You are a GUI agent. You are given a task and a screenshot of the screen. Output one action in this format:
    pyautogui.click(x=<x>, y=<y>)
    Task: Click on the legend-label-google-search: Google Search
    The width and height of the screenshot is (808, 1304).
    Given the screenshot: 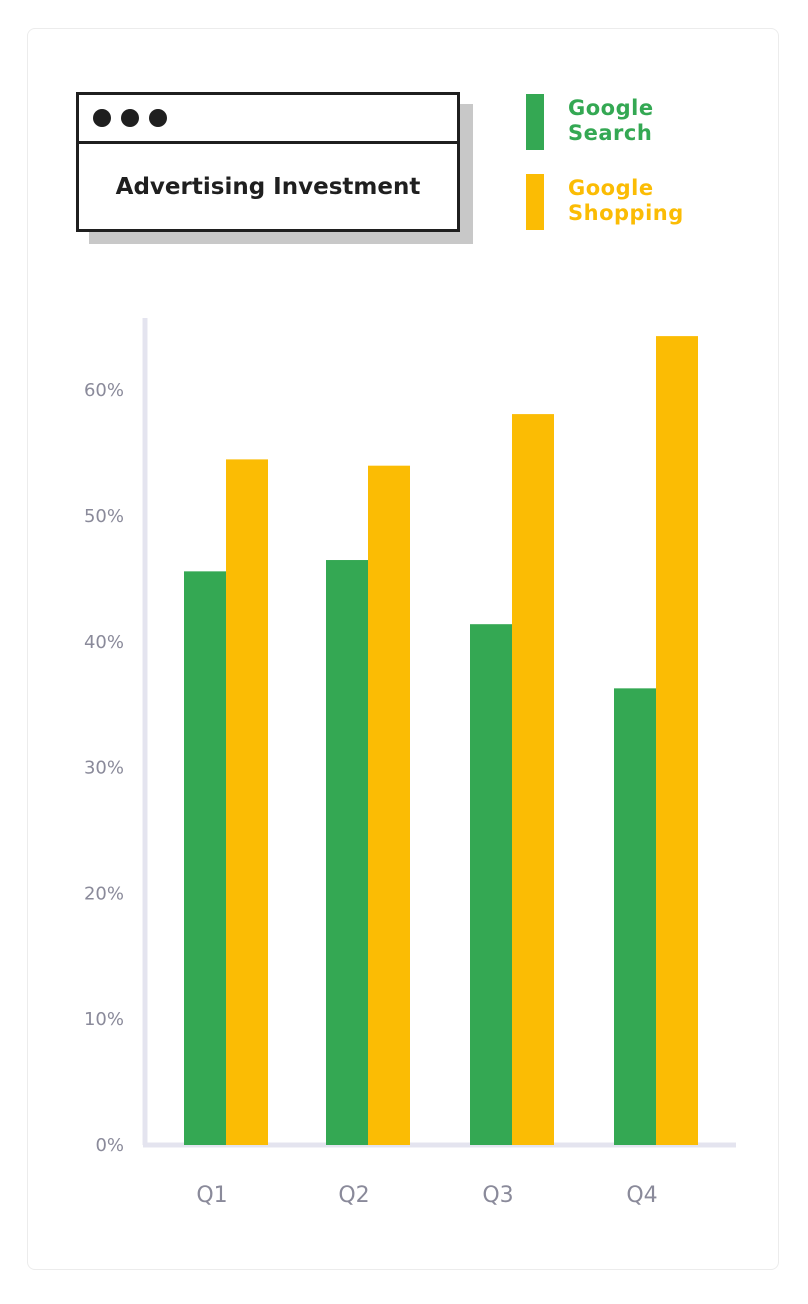 What is the action you would take?
    pyautogui.click(x=611, y=120)
    